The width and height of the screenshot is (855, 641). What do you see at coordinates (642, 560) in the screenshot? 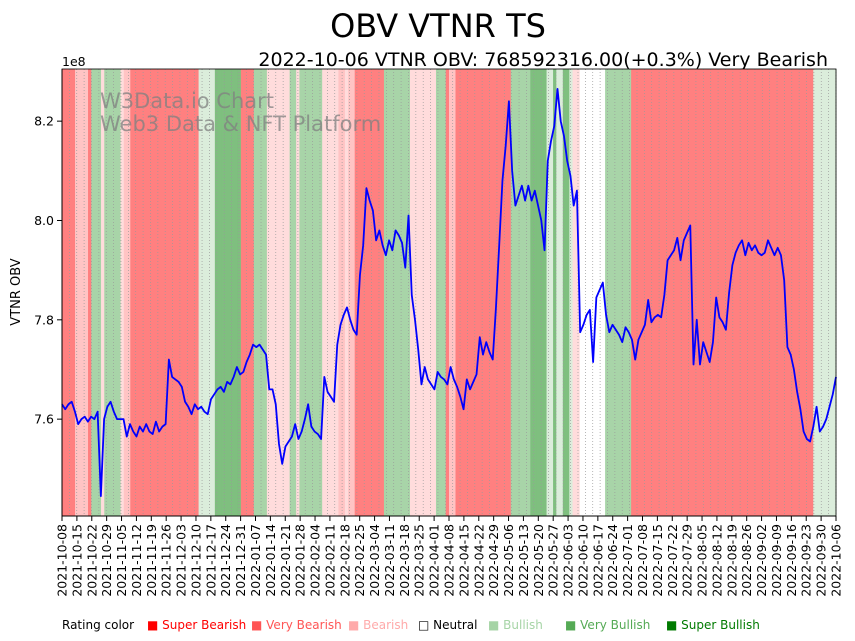
I see `x-tick-label: 2022-07-08` at bounding box center [642, 560].